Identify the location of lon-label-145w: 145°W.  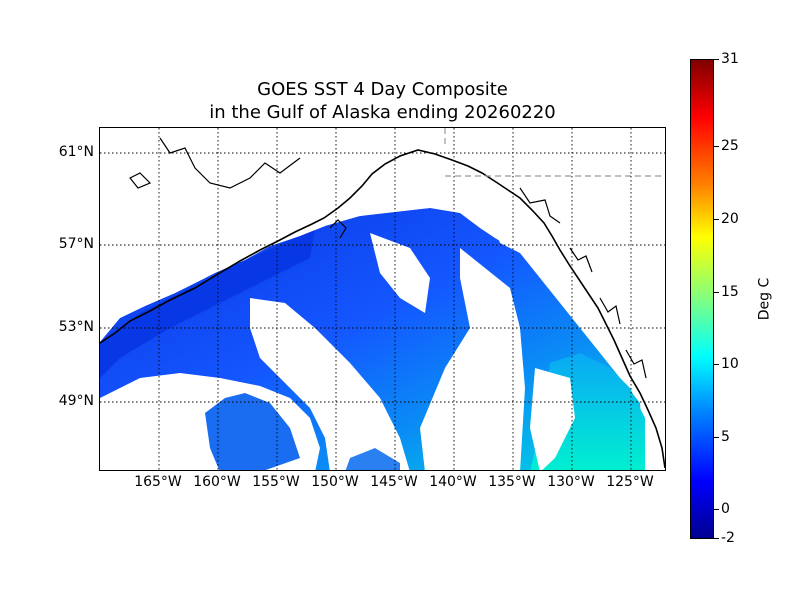
(394, 482).